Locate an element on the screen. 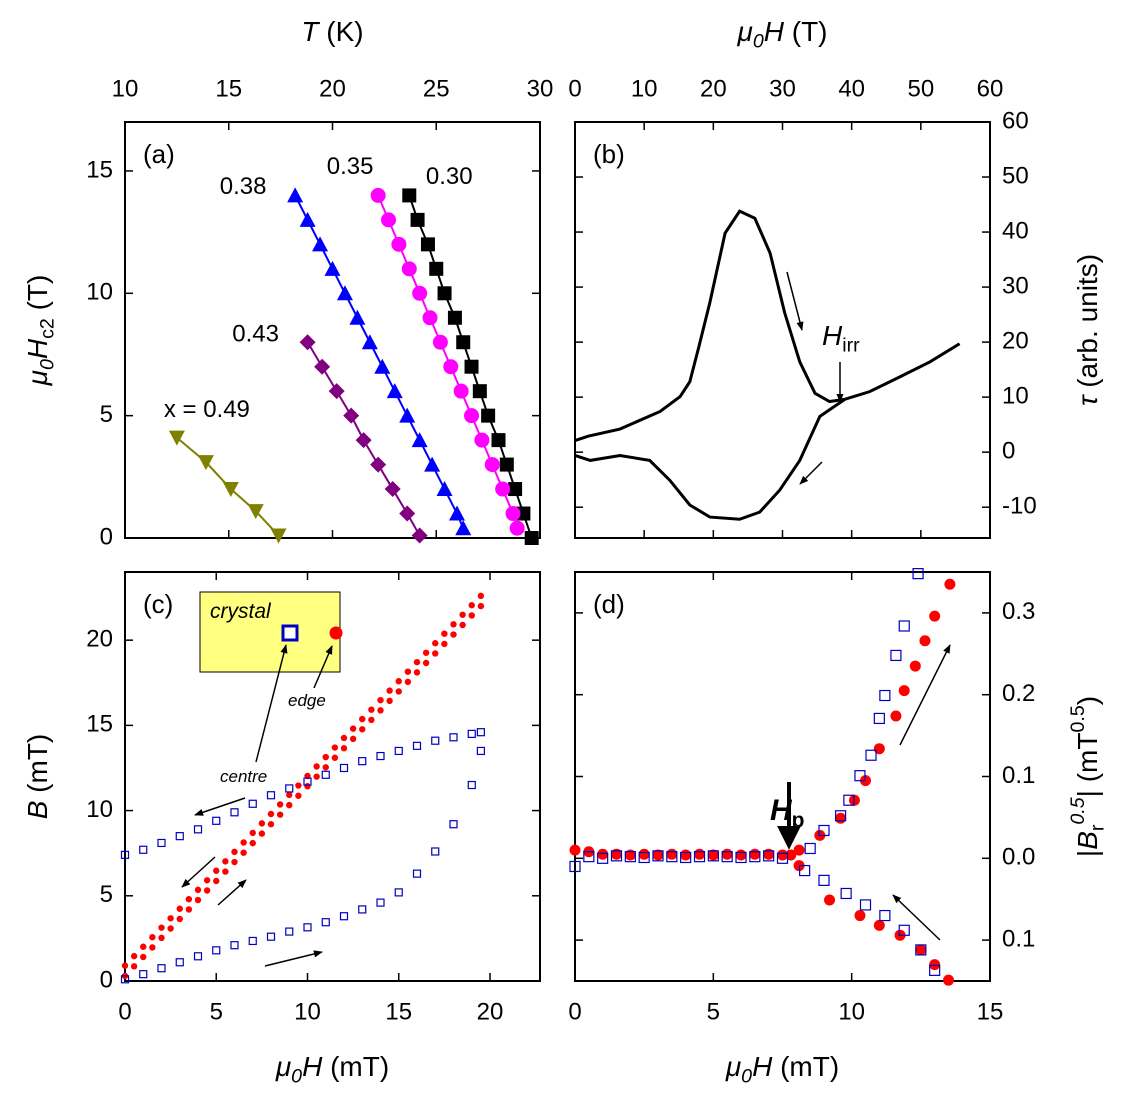  y-tick-label: 30 is located at coordinates (1015, 285).